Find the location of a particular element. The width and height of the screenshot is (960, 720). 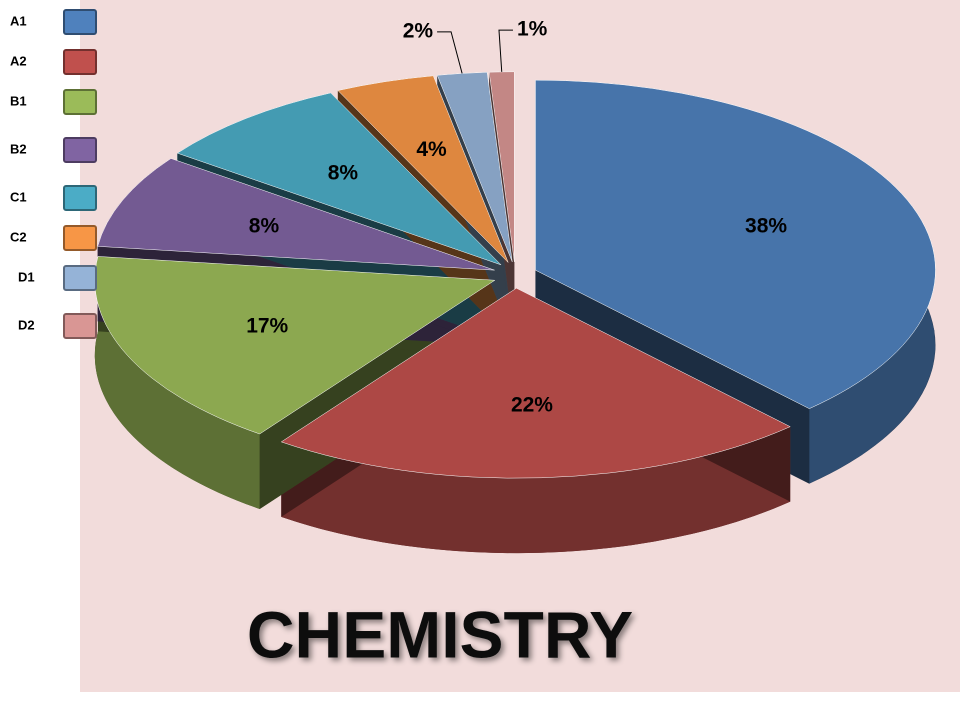

legend-label: A2 is located at coordinates (18, 60).